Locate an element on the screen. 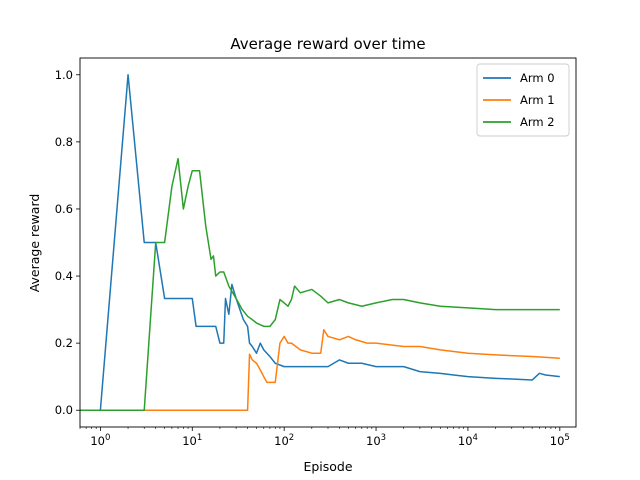 Image resolution: width=640 pixels, height=480 pixels. y-tick-label: 0.8 is located at coordinates (64, 142).